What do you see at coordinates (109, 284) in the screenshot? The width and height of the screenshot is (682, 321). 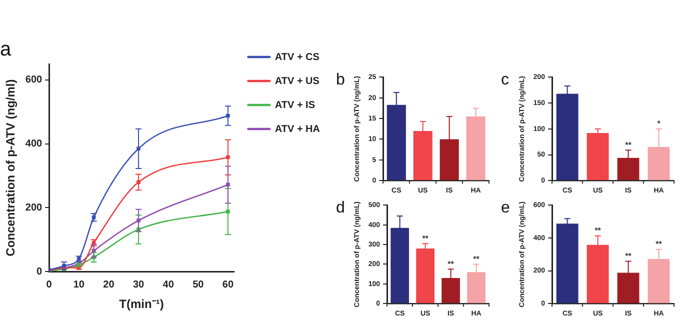 I see `x-tick-label: 20` at bounding box center [109, 284].